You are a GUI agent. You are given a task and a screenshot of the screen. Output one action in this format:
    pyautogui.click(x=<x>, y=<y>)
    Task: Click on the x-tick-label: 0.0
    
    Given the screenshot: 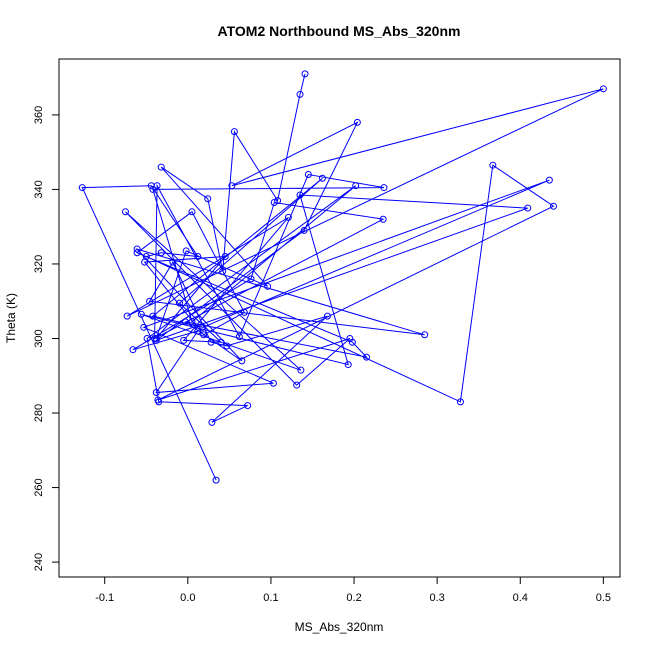 What is the action you would take?
    pyautogui.click(x=187, y=598)
    